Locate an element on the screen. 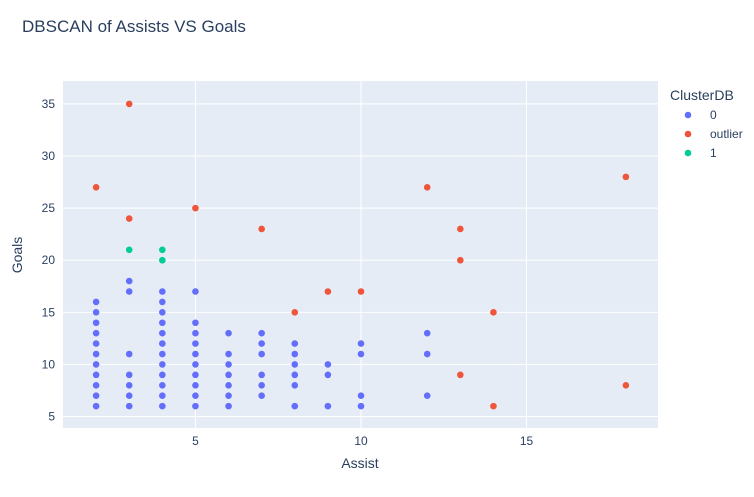  y-tick-label: 5 is located at coordinates (51, 417).